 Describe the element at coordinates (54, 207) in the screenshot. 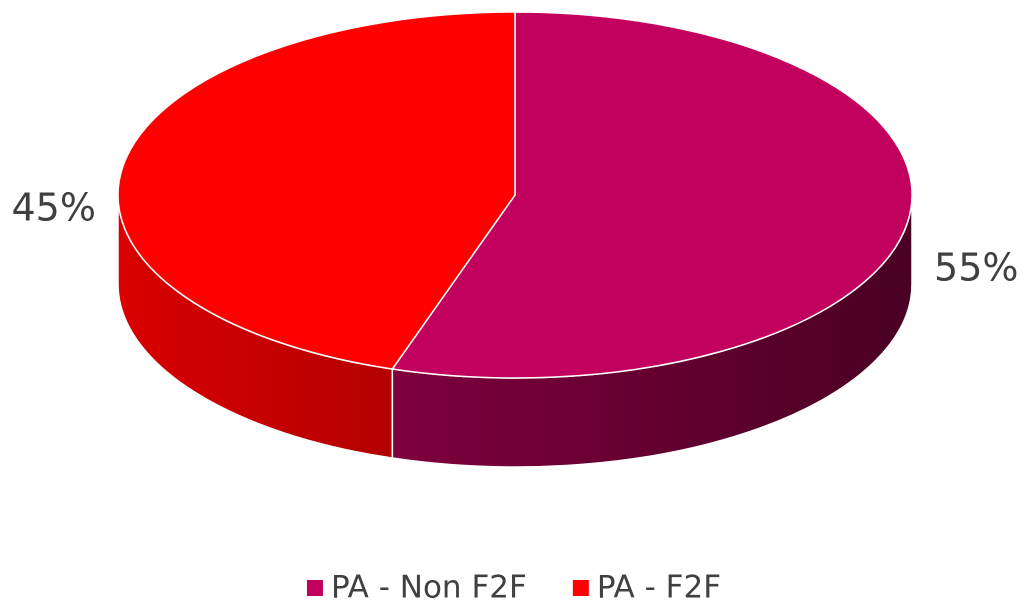

I see `value-label: 45%` at that location.